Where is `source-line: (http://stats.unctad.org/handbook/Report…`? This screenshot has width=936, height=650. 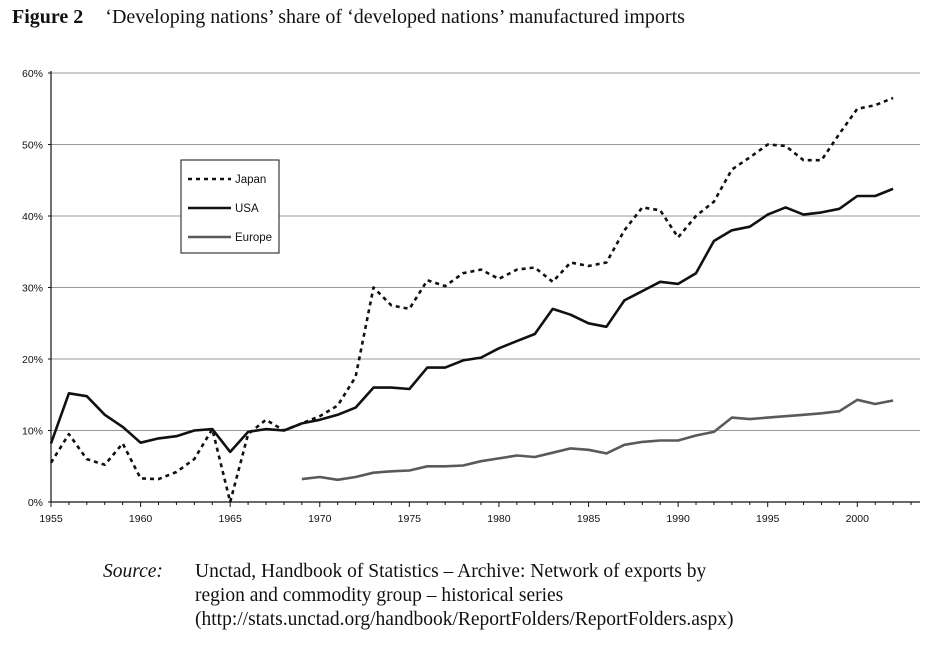 source-line: (http://stats.unctad.org/handbook/Report… is located at coordinates (464, 619).